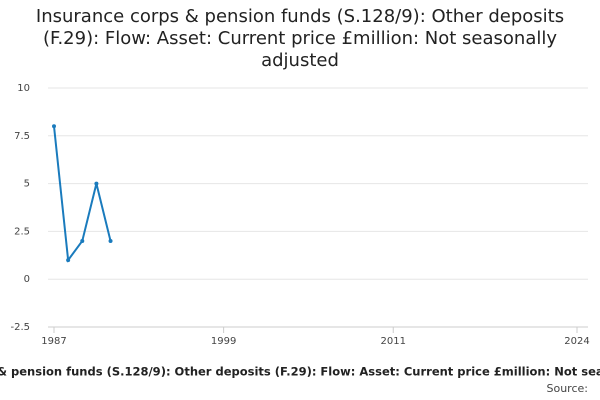 The image size is (600, 400). What do you see at coordinates (22, 136) in the screenshot?
I see `y-tick-label: 7.5` at bounding box center [22, 136].